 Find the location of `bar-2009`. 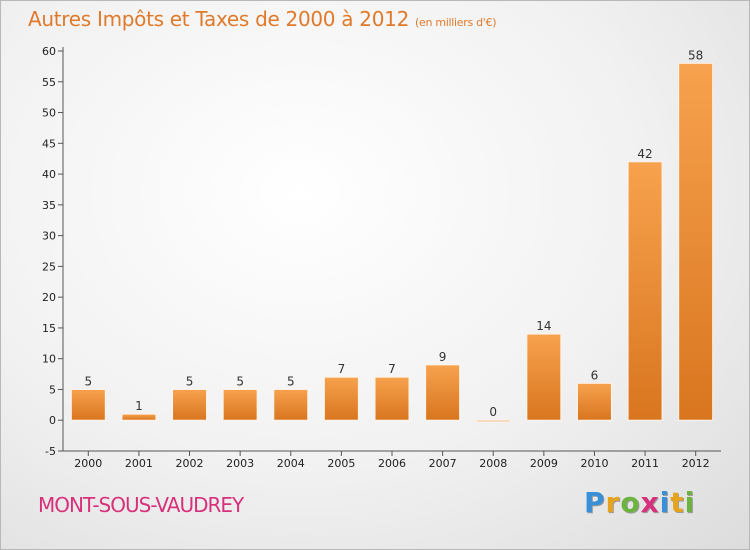

bar-2009 is located at coordinates (544, 377).